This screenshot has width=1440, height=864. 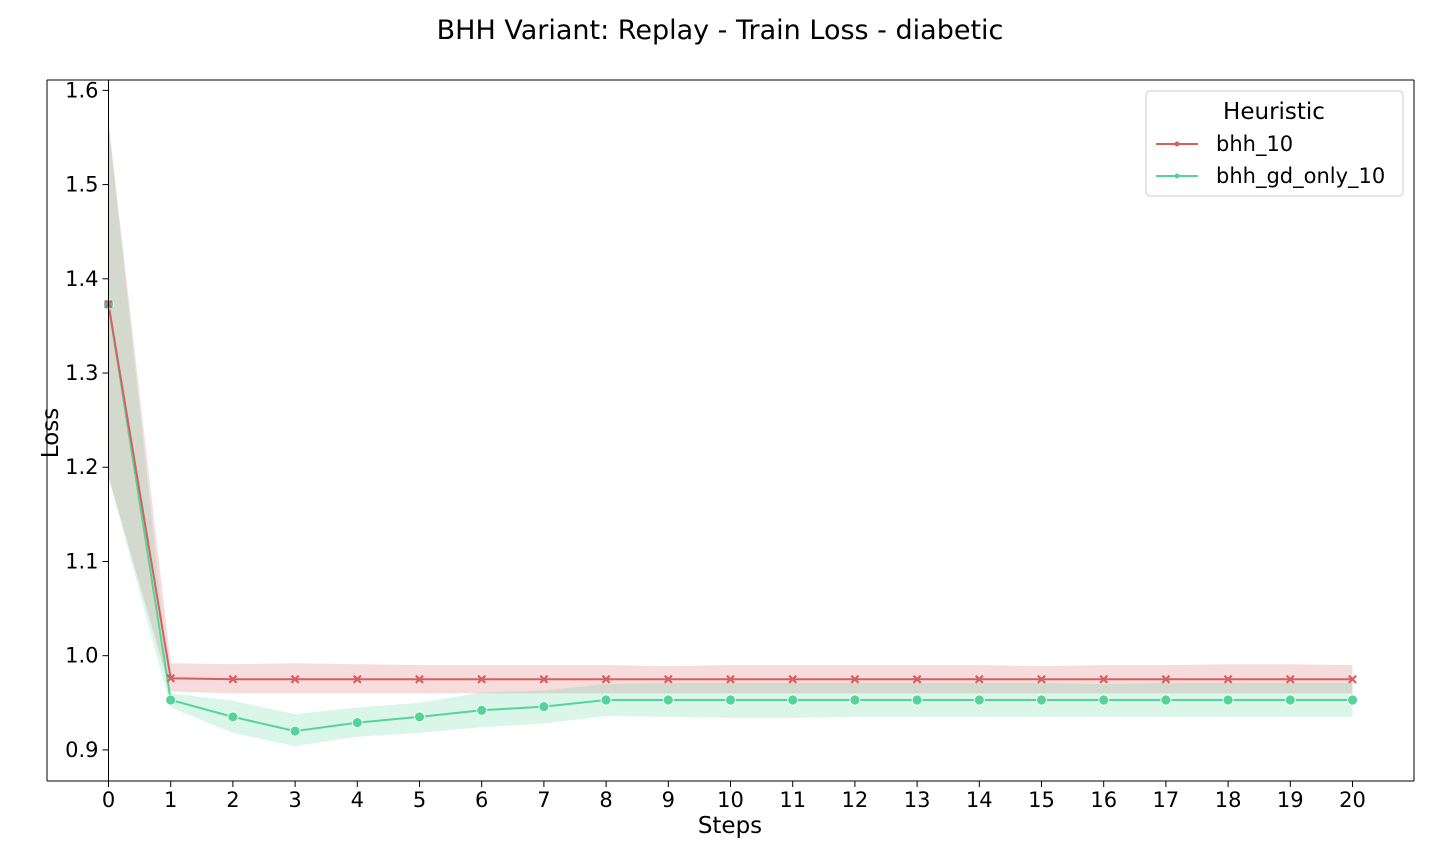 I want to click on x-tick-label: 4, so click(x=357, y=800).